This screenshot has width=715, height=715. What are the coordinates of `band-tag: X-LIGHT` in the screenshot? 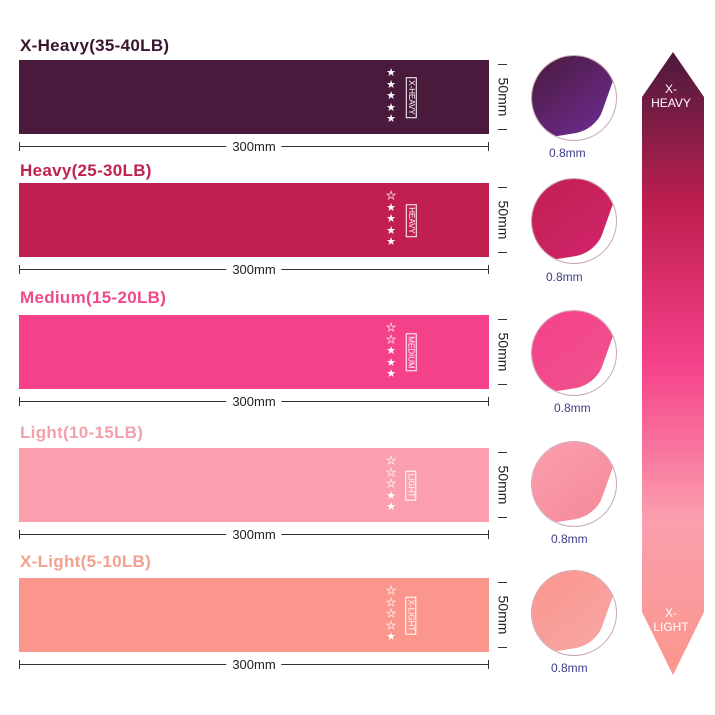 It's located at (411, 615).